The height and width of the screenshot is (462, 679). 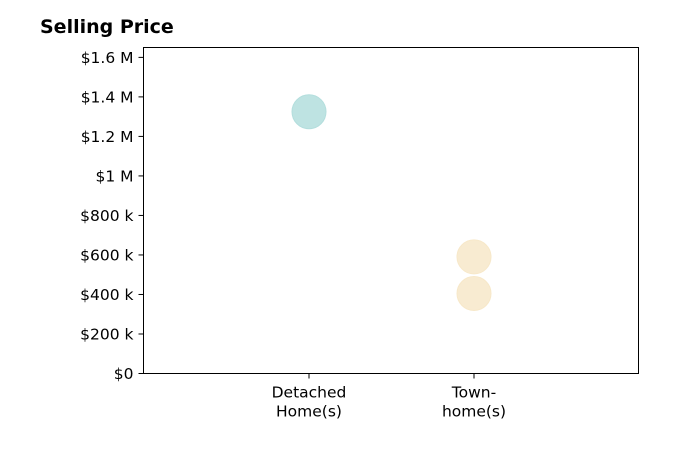 I want to click on y-tick-label: $1.2 M, so click(x=107, y=137).